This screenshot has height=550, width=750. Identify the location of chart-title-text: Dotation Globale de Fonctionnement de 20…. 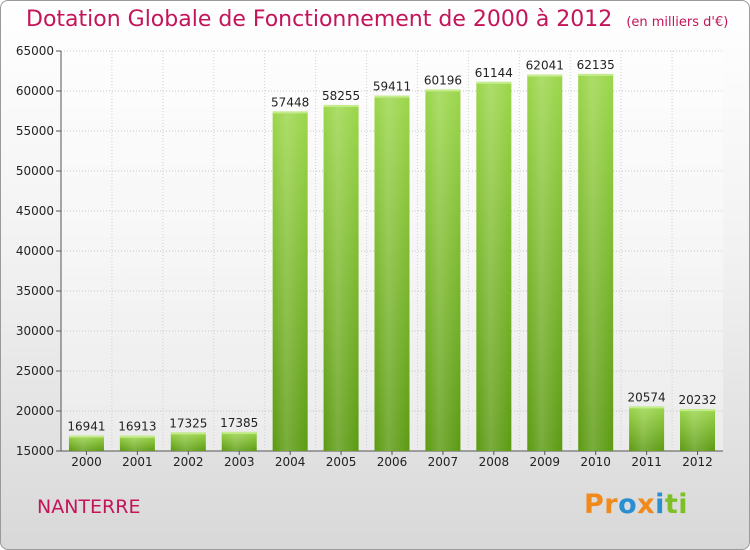
(319, 19).